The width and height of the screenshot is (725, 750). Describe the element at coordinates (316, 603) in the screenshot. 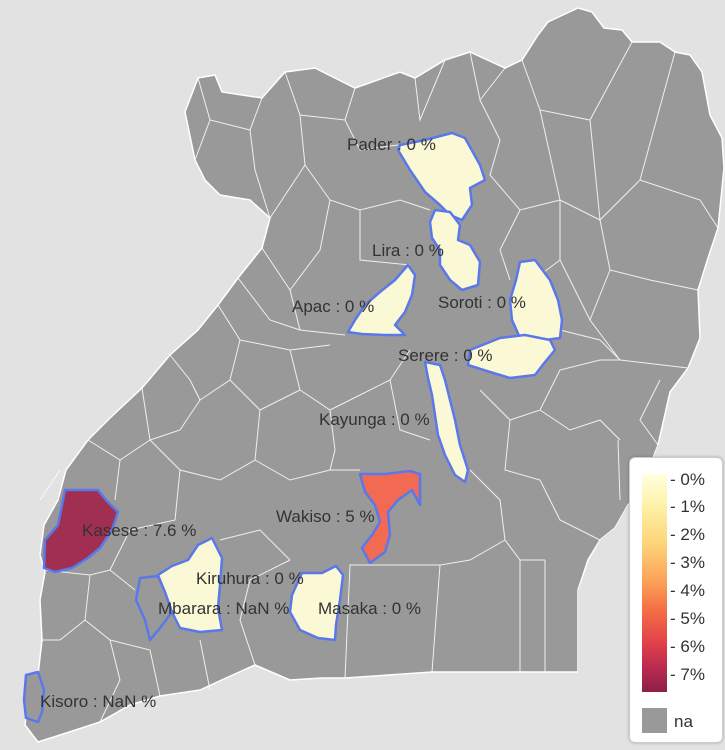

I see `district-masaka` at that location.